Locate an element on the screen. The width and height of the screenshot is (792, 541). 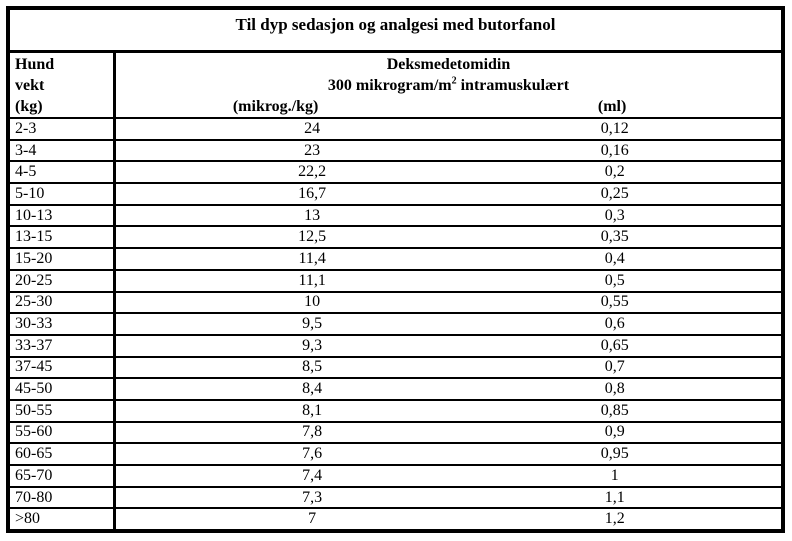
dose-value: 10 is located at coordinates (312, 302).